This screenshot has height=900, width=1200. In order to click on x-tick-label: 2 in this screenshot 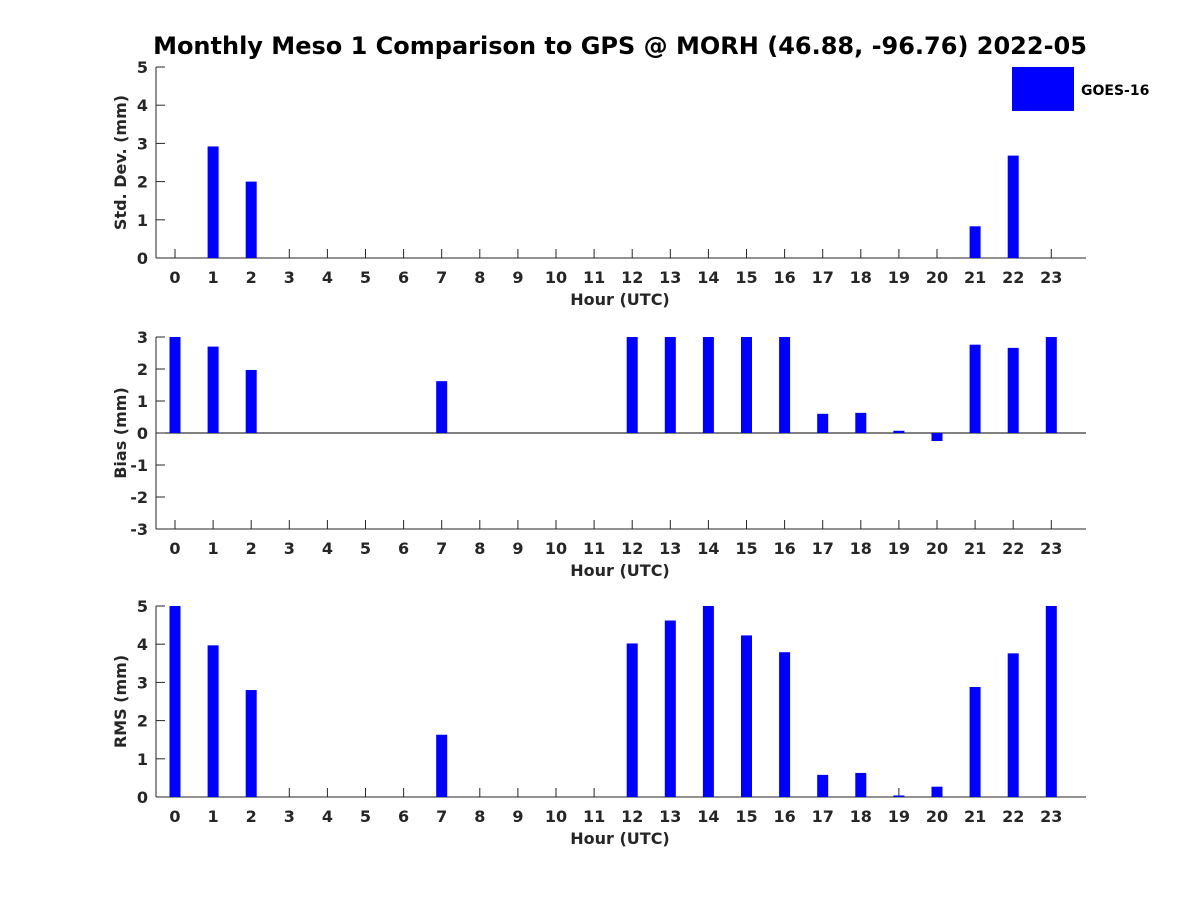, I will do `click(251, 277)`.